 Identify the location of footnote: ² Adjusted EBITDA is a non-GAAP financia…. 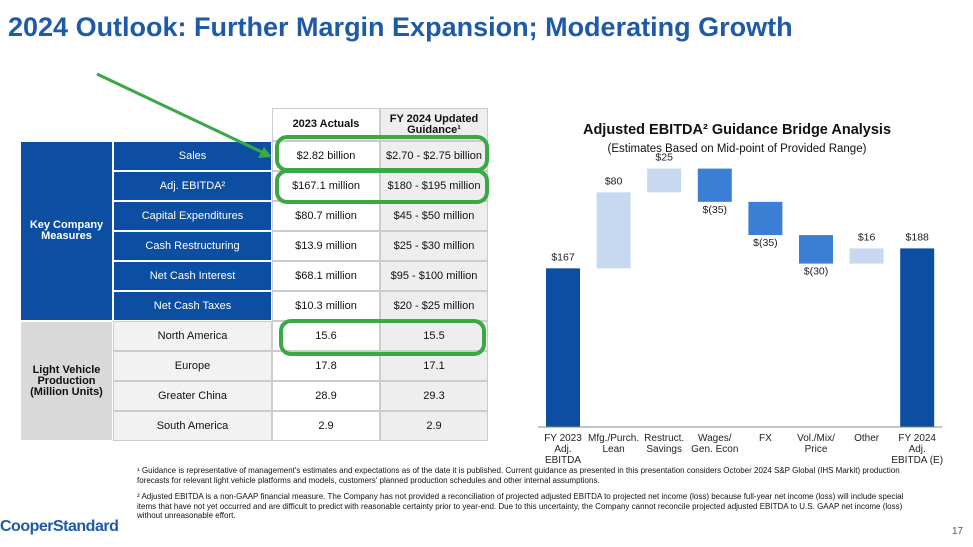
(520, 506).